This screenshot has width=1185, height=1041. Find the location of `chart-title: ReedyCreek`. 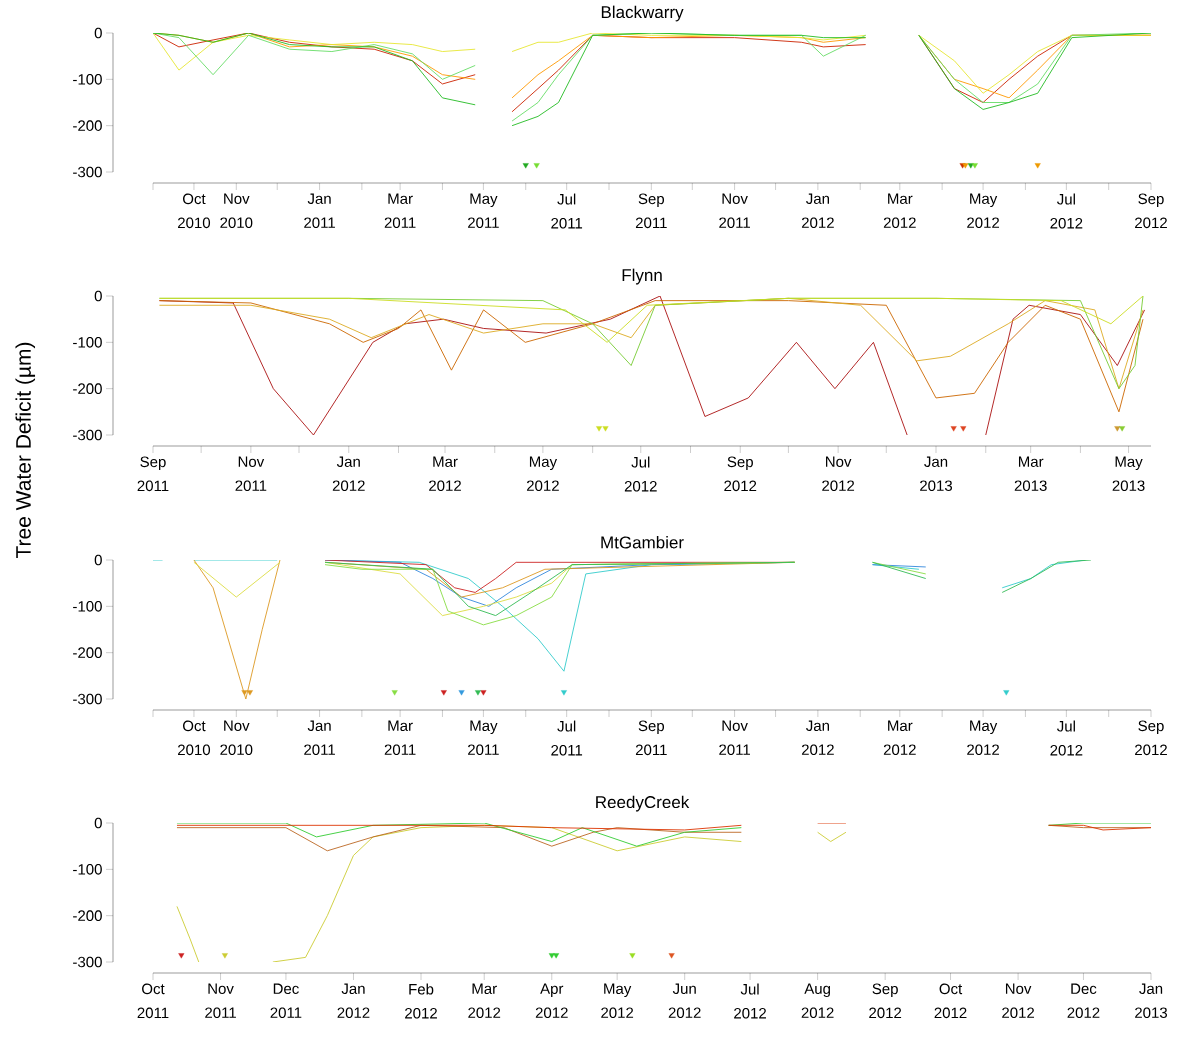

chart-title: ReedyCreek is located at coordinates (643, 803).